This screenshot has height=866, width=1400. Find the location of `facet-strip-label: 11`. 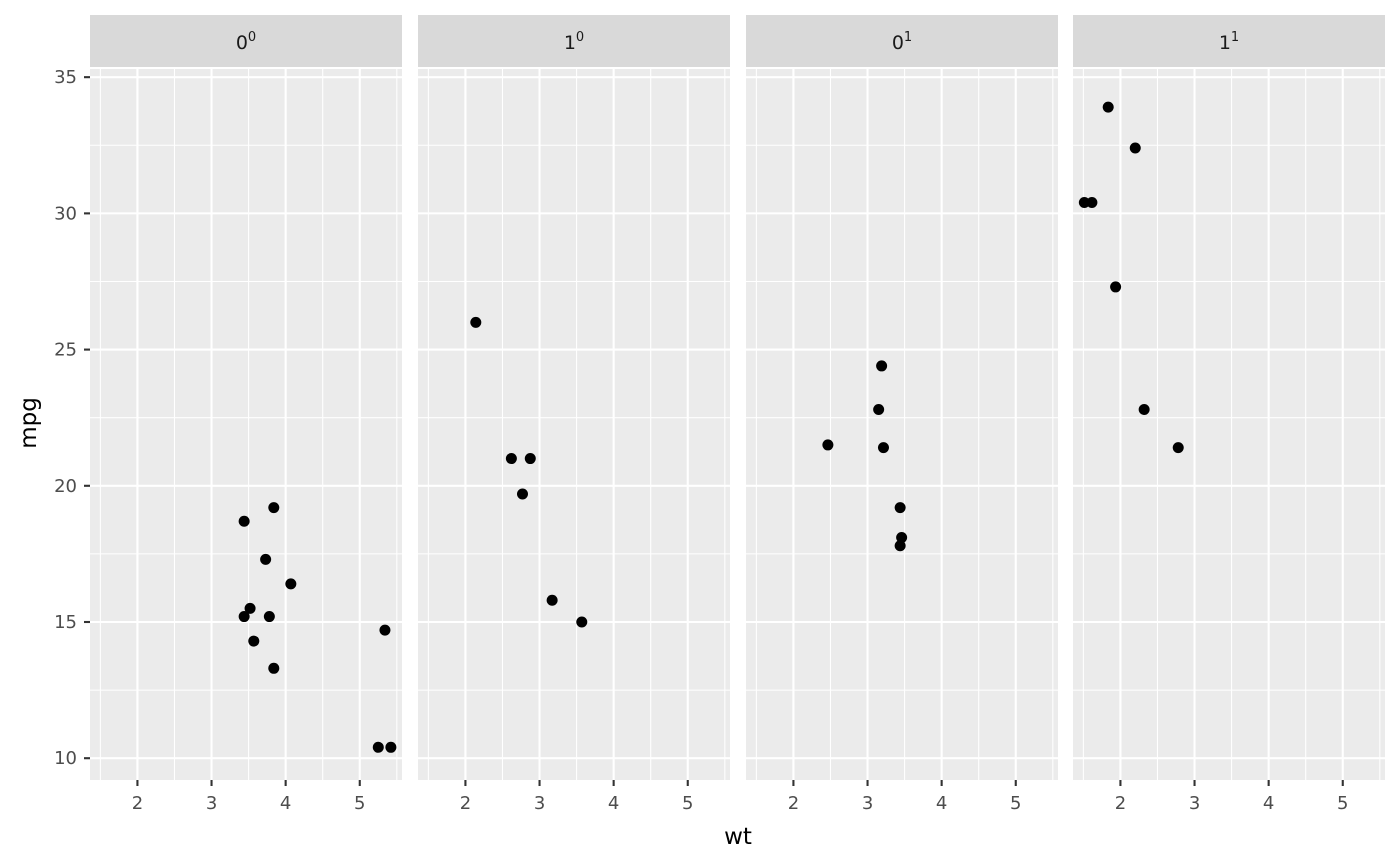

facet-strip-label: 11 is located at coordinates (1229, 42).